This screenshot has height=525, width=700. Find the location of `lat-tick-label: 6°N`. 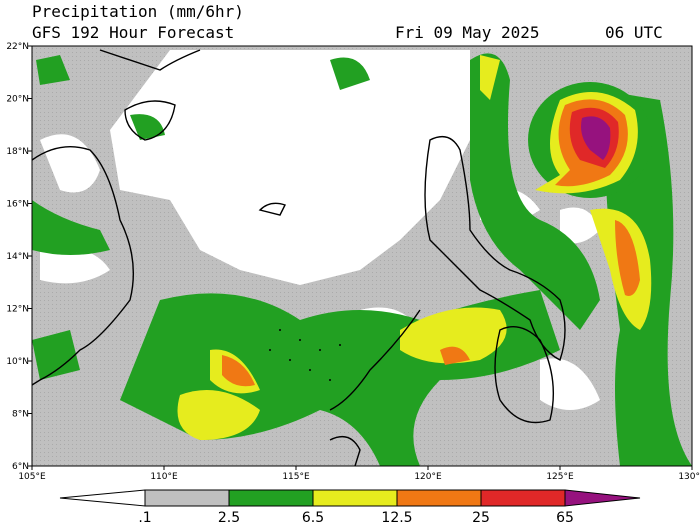

lat-tick-label: 6°N is located at coordinates (20, 467).